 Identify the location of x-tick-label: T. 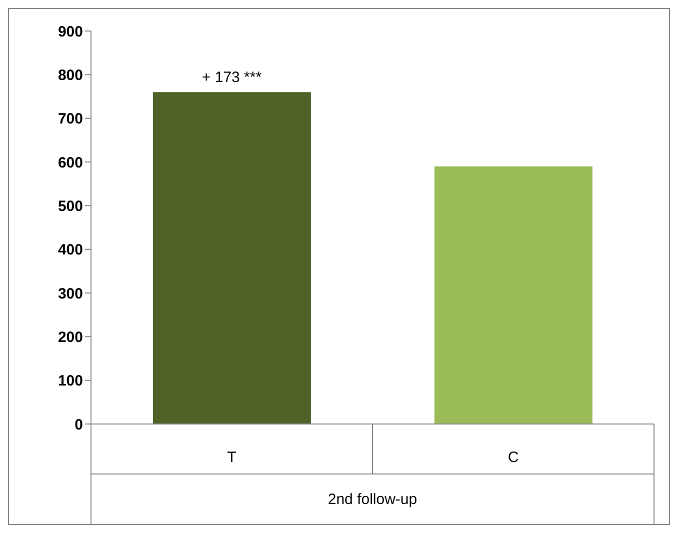
(231, 457).